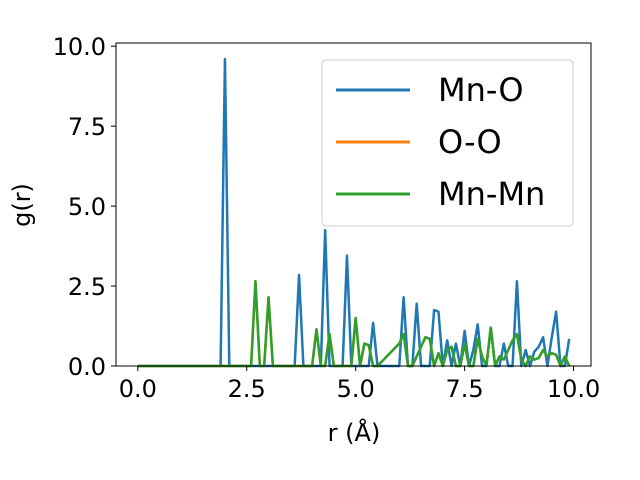 Image resolution: width=640 pixels, height=480 pixels. Describe the element at coordinates (481, 90) in the screenshot. I see `legend-label-mn-o: Mn-O` at that location.